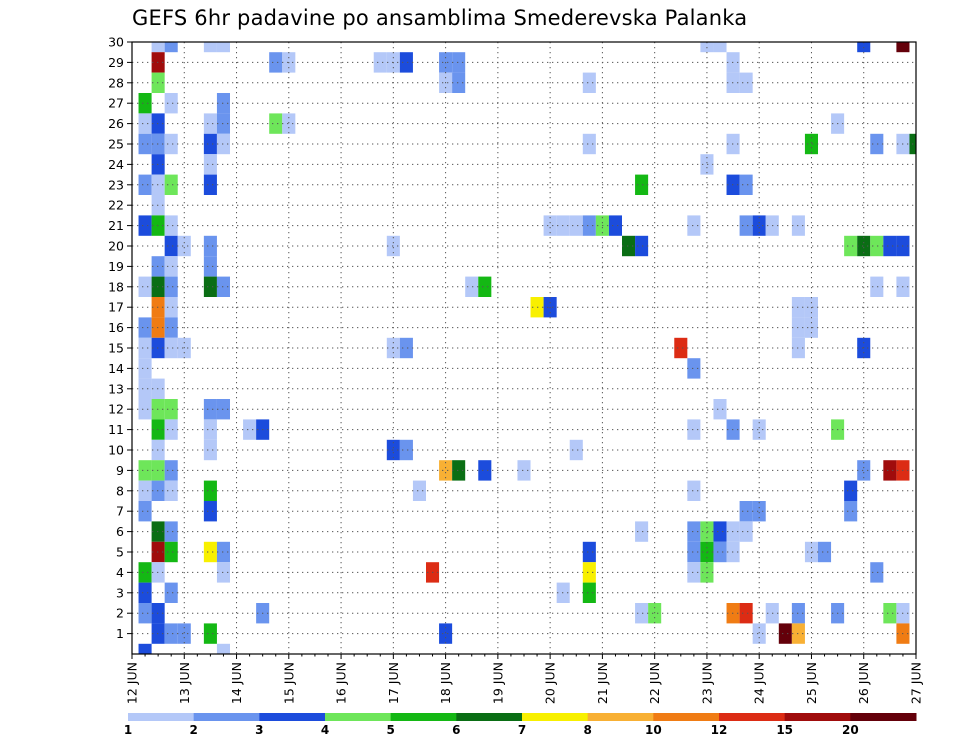 The width and height of the screenshot is (960, 742). What do you see at coordinates (916, 683) in the screenshot?
I see `x-tick-label: 27 JUN` at bounding box center [916, 683].